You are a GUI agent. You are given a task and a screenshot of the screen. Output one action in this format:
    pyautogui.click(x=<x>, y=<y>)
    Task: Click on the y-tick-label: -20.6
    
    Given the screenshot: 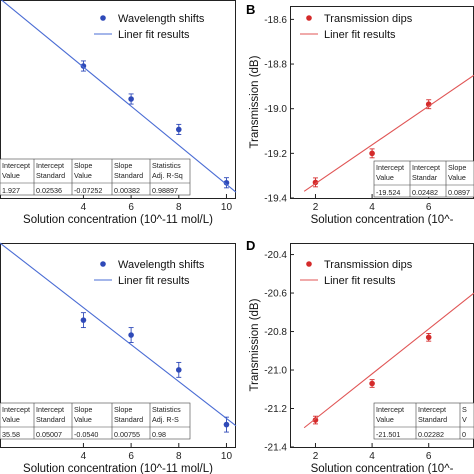 What is the action you would take?
    pyautogui.click(x=275, y=294)
    